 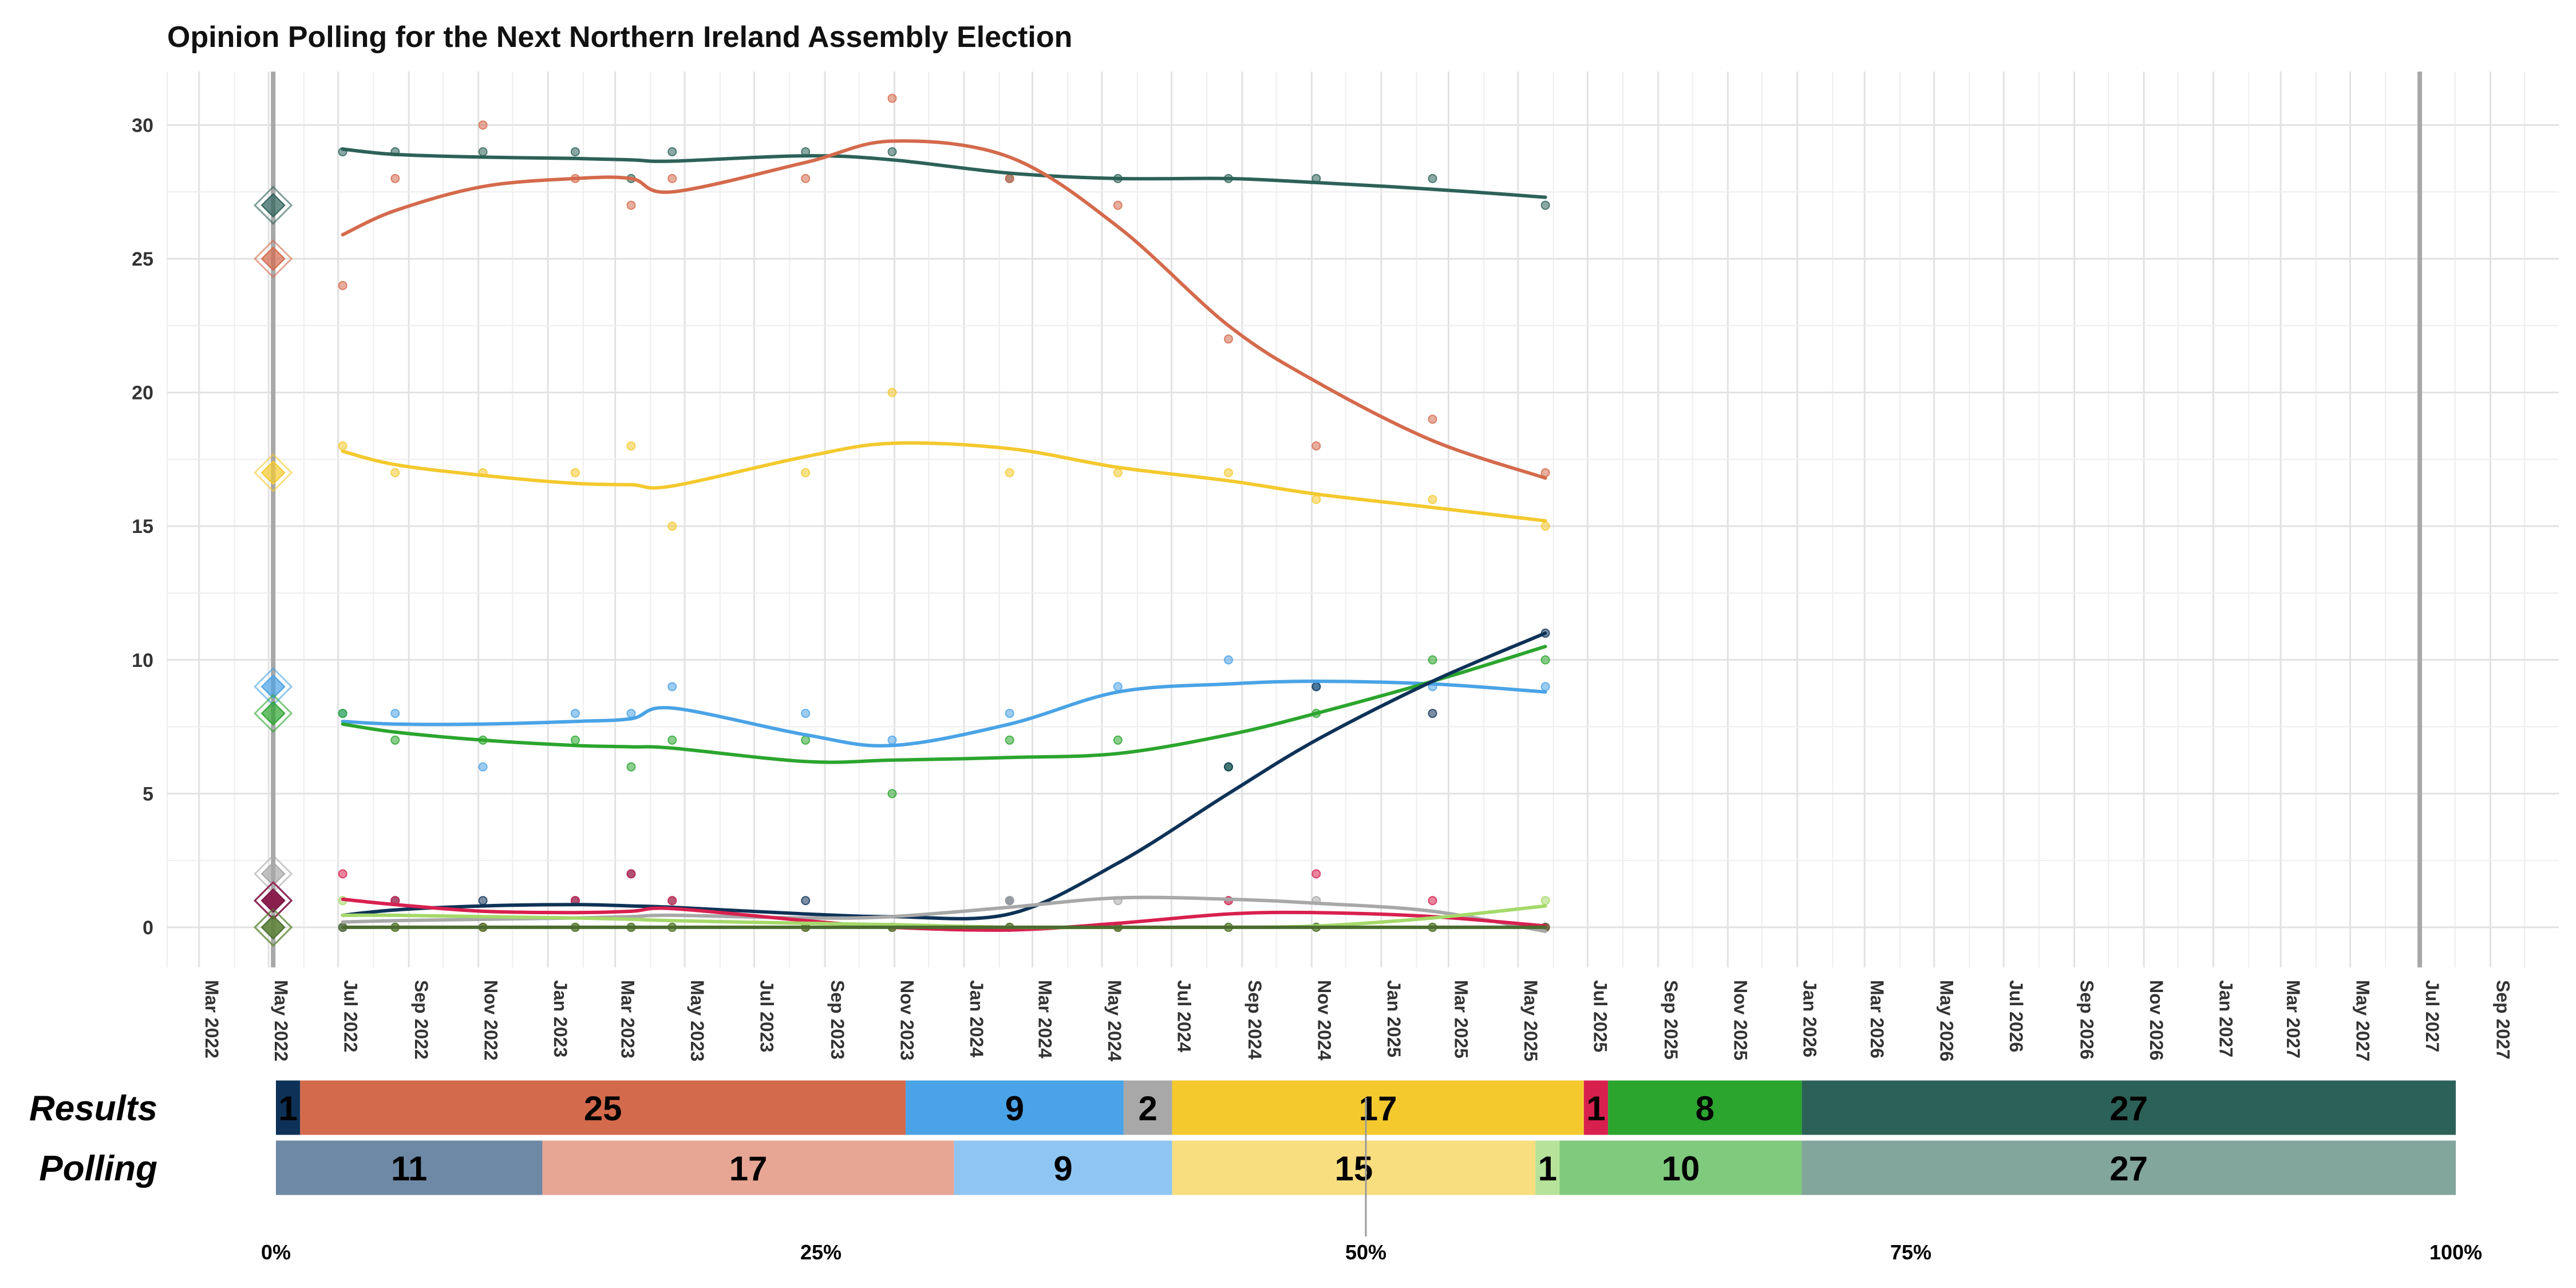 I want to click on bar-row-label-results: Results, so click(x=93, y=1108).